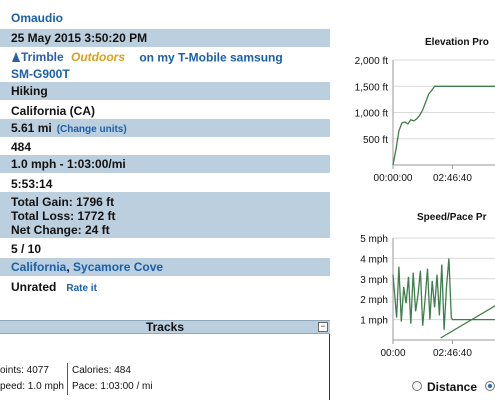 This screenshot has height=400, width=495. What do you see at coordinates (417, 386) in the screenshot?
I see `distance-radio` at bounding box center [417, 386].